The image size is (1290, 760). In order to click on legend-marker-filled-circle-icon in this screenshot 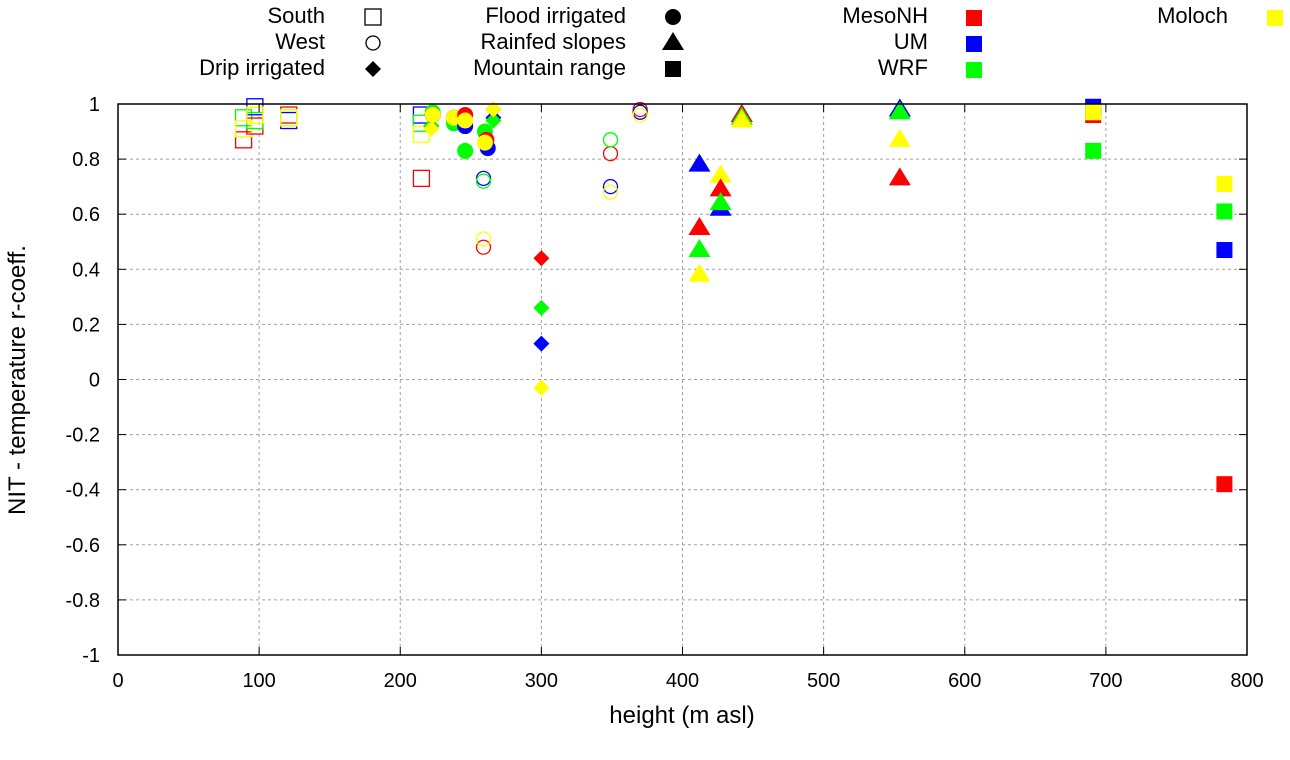, I will do `click(673, 17)`.